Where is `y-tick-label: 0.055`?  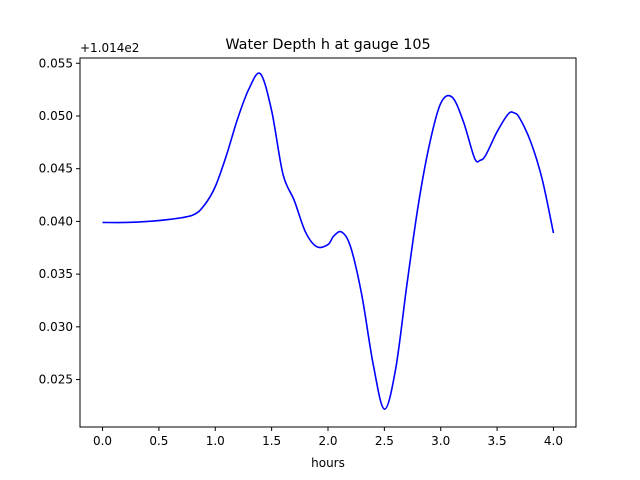 y-tick-label: 0.055 is located at coordinates (56, 63).